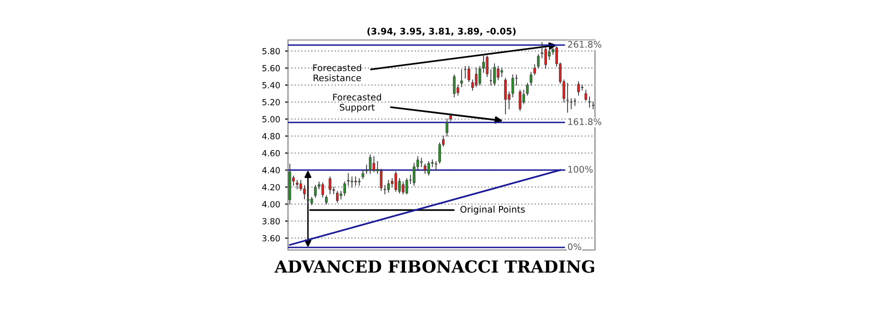 This screenshot has width=870, height=330. I want to click on y-tick-label: 4.00, so click(271, 204).